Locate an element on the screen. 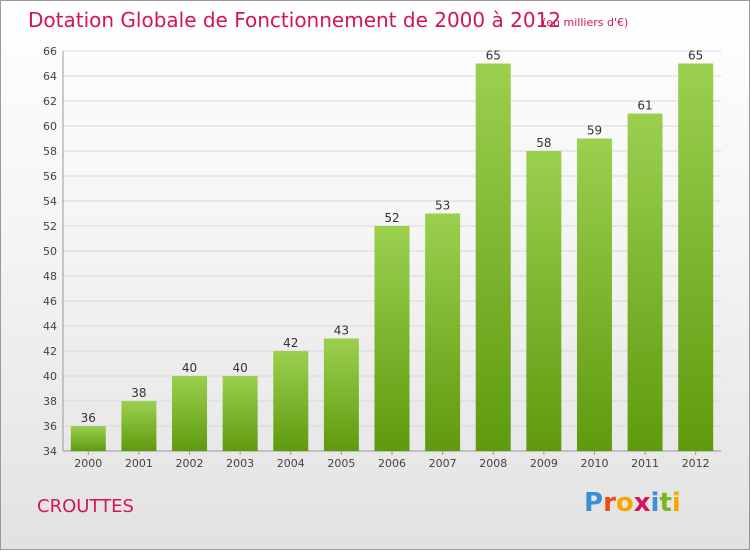 The width and height of the screenshot is (750, 551). value-label: 38 is located at coordinates (138, 393).